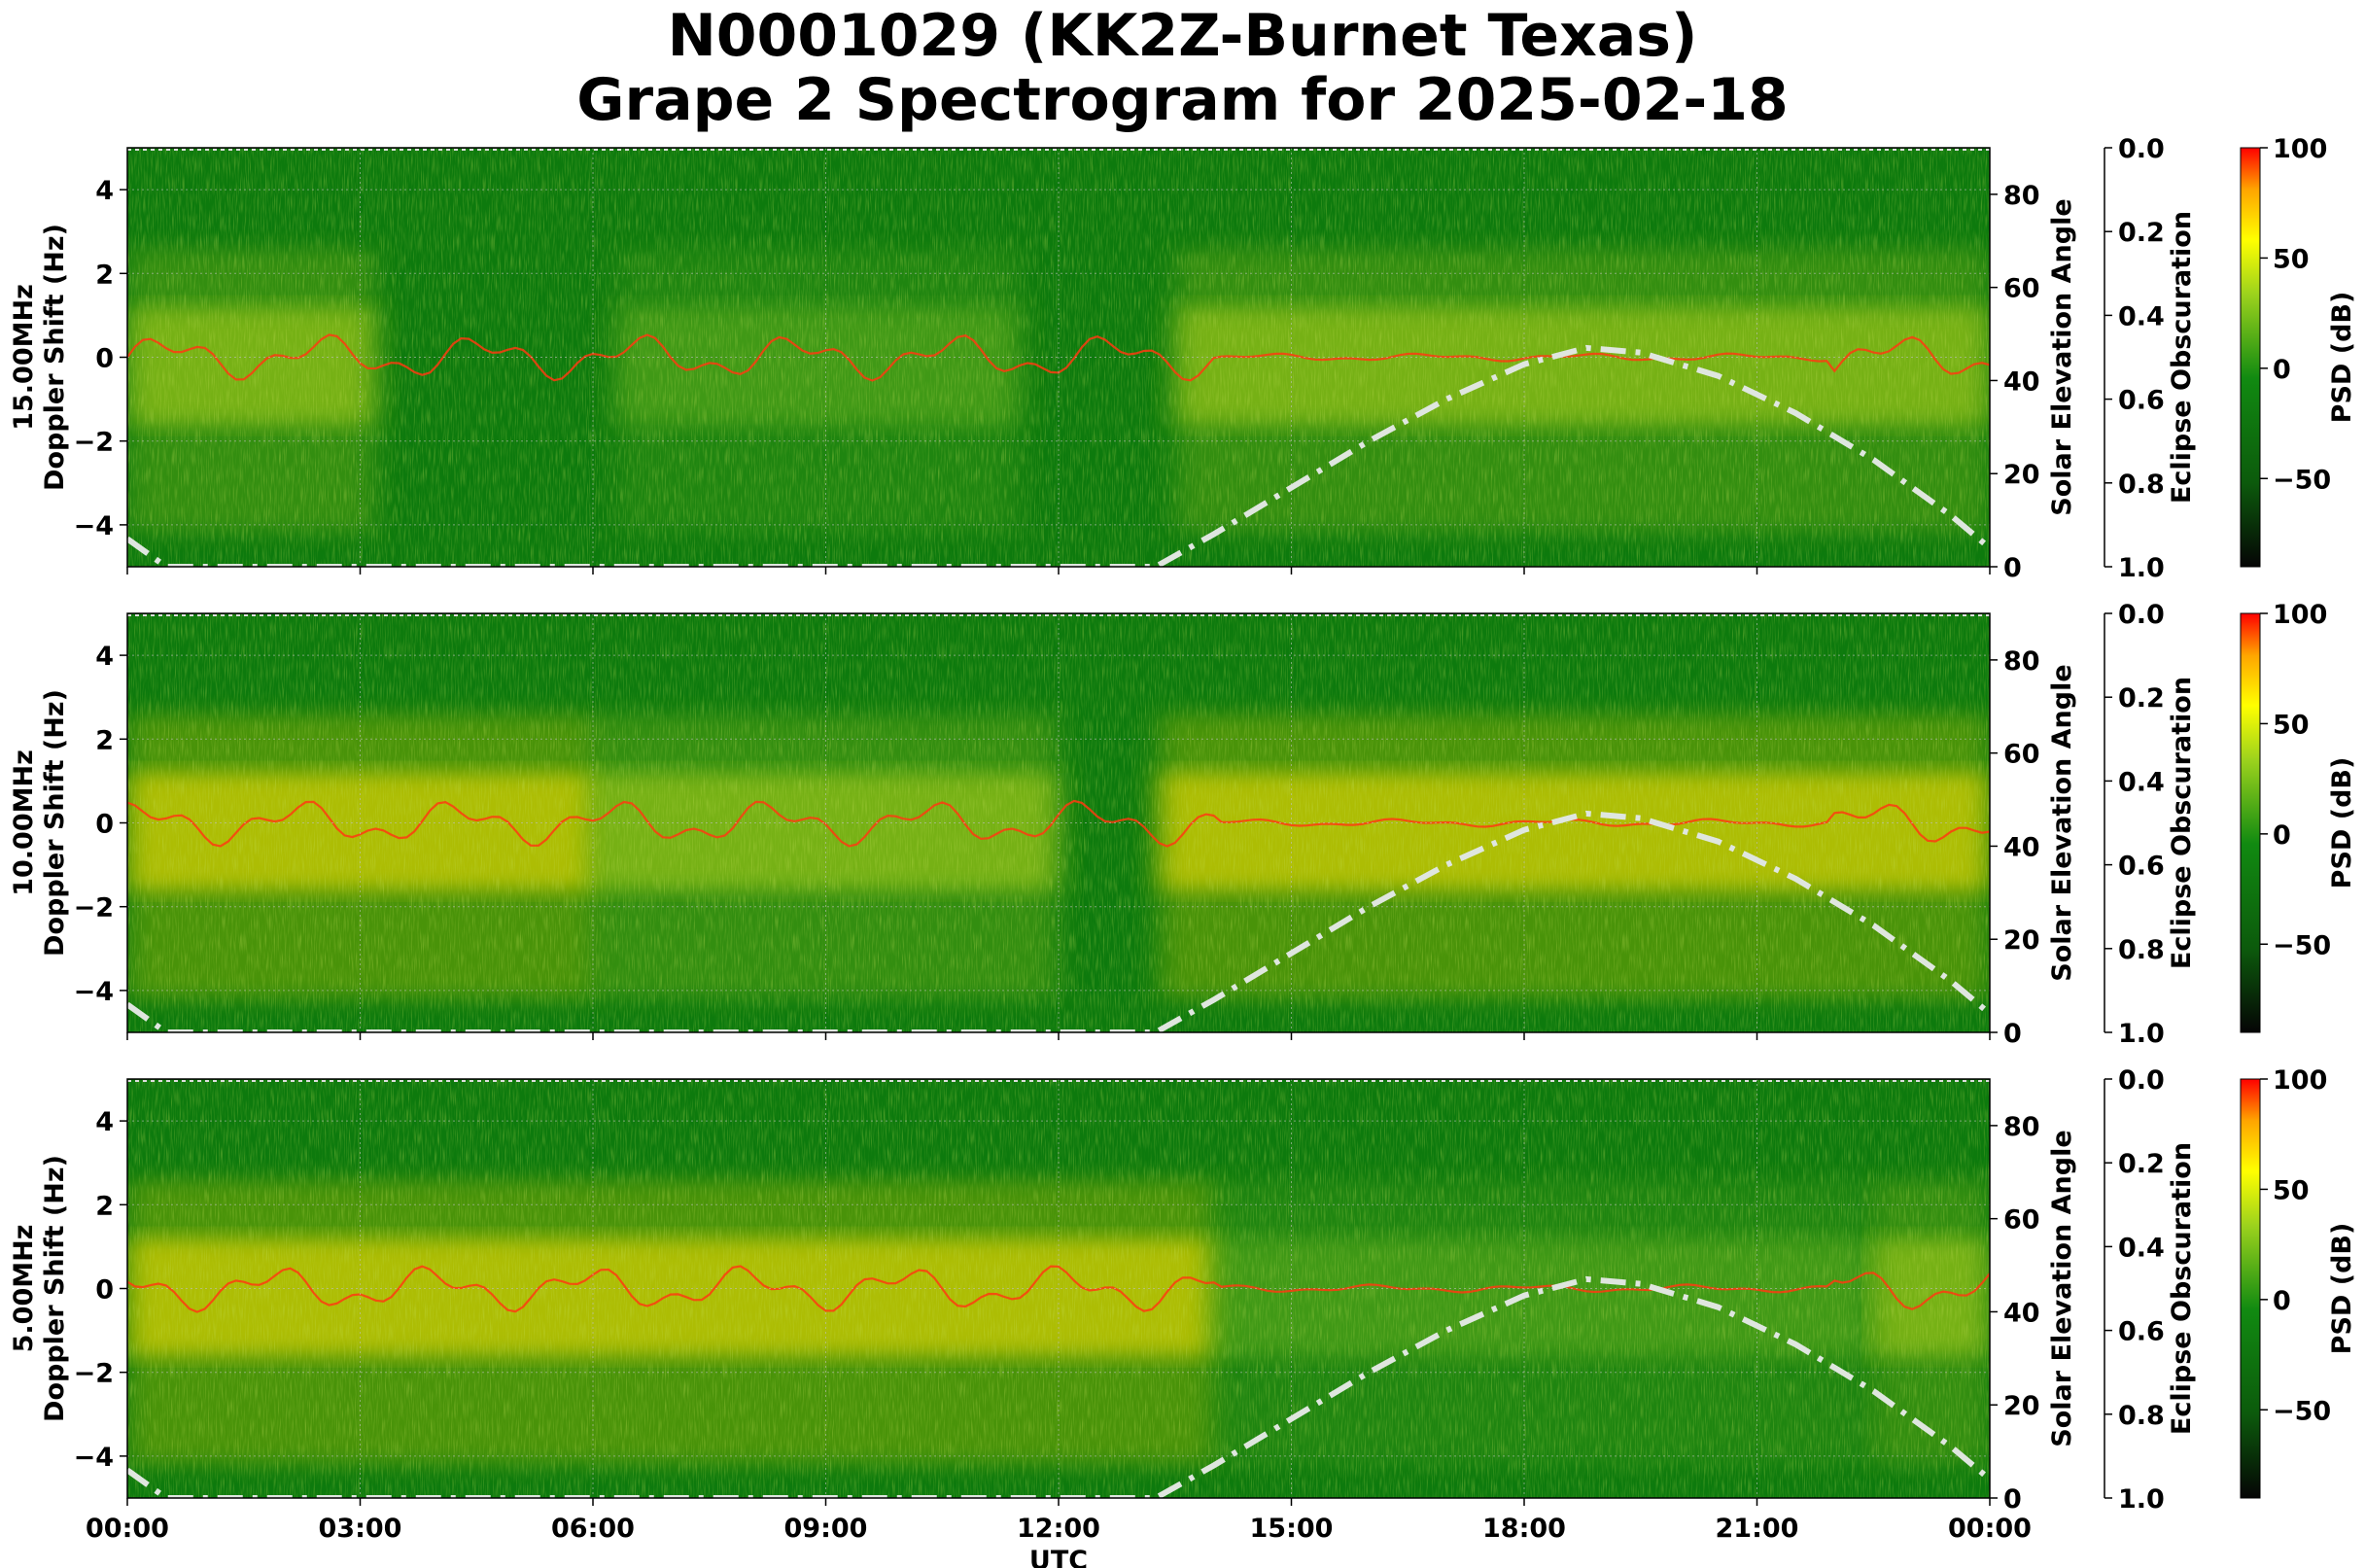  What do you see at coordinates (1058, 1529) in the screenshot?
I see `x-tick-label: 12:00` at bounding box center [1058, 1529].